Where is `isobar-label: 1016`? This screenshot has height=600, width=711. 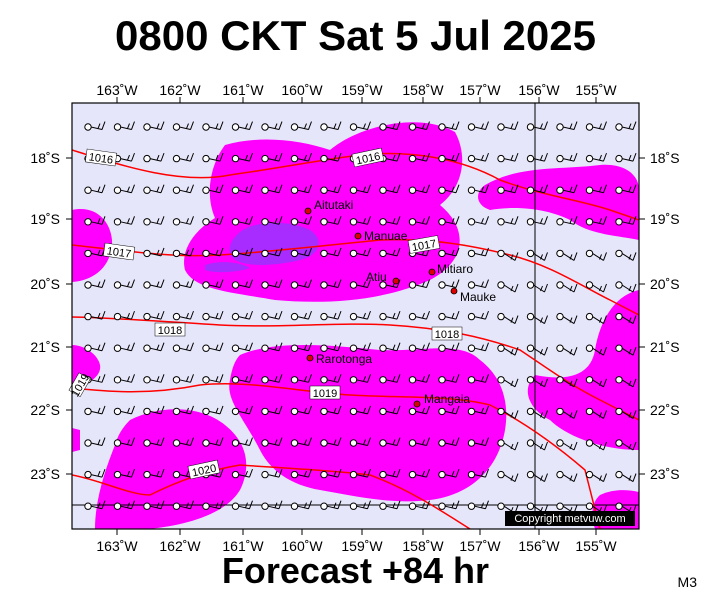
isobar-label: 1016 is located at coordinates (101, 158).